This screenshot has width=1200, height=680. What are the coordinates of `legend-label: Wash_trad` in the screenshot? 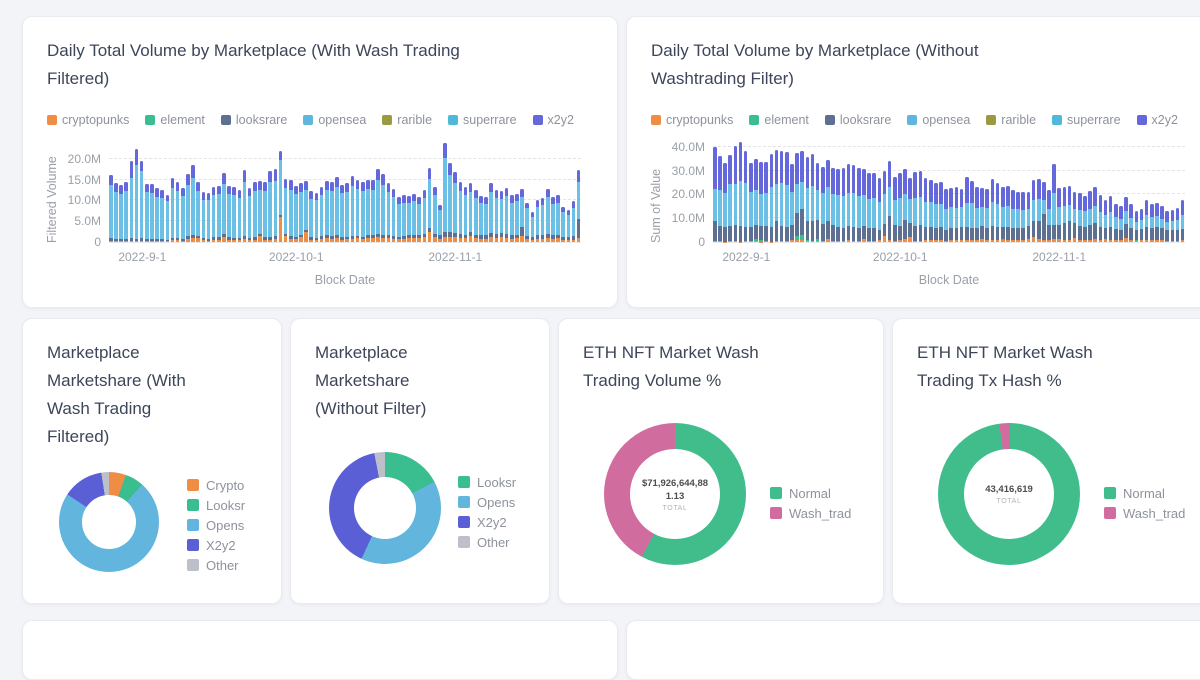 It's located at (1154, 513).